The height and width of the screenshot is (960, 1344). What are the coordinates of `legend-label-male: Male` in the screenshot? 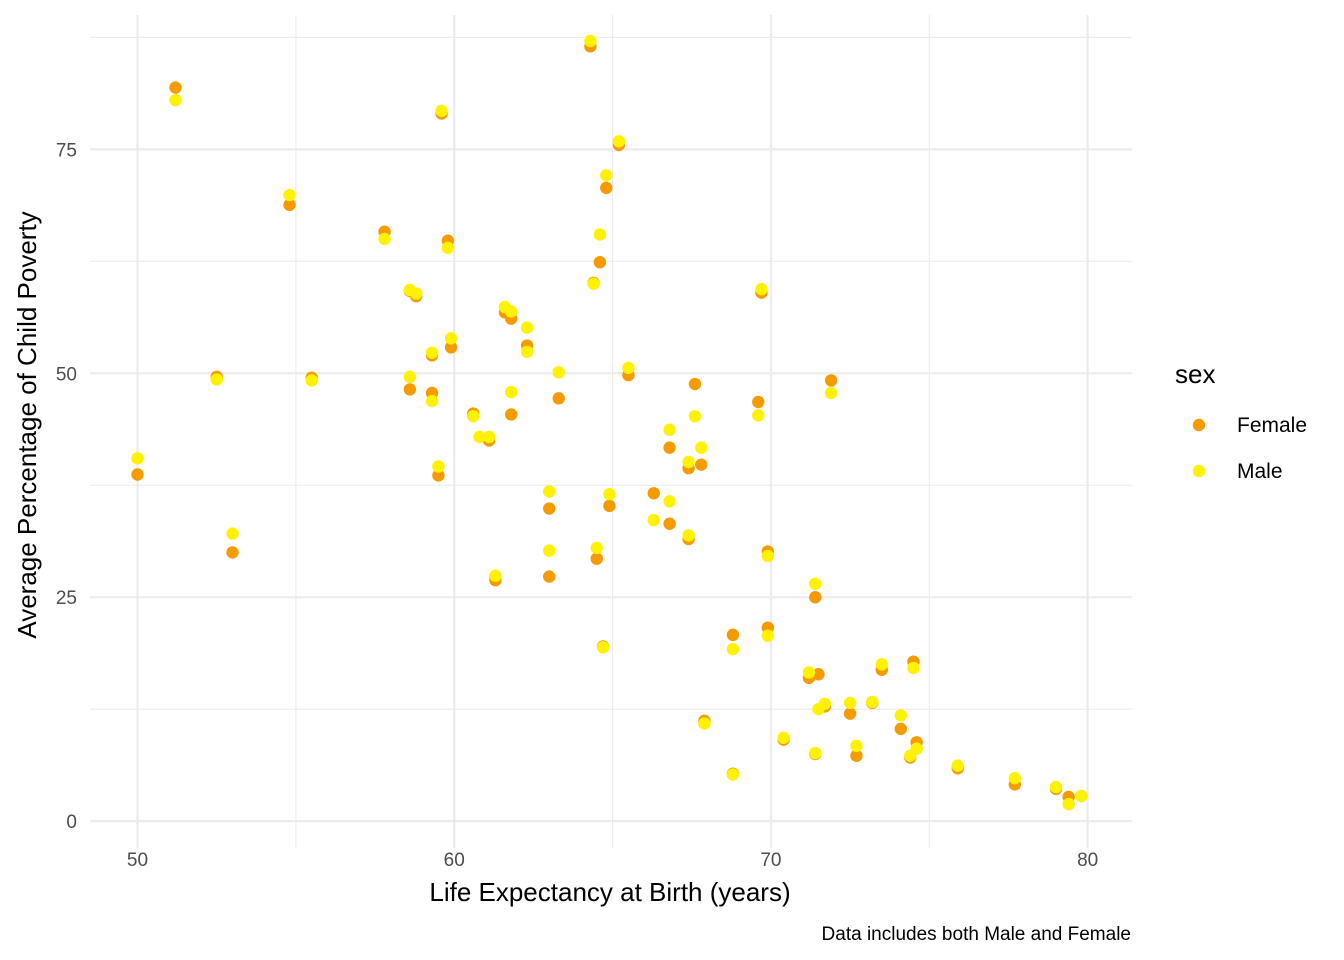 It's located at (1260, 471).